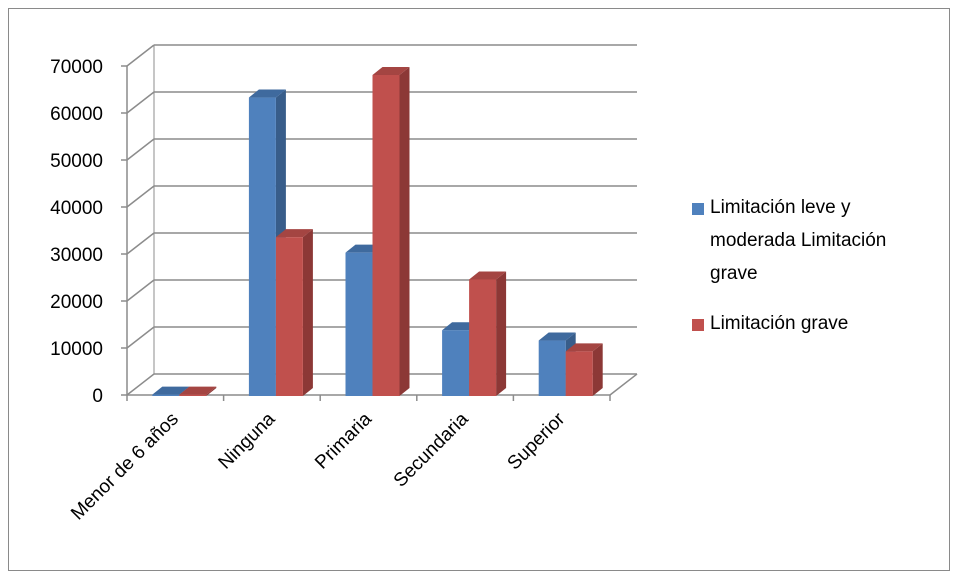  What do you see at coordinates (343, 440) in the screenshot?
I see `x-tick-label: Primaria` at bounding box center [343, 440].